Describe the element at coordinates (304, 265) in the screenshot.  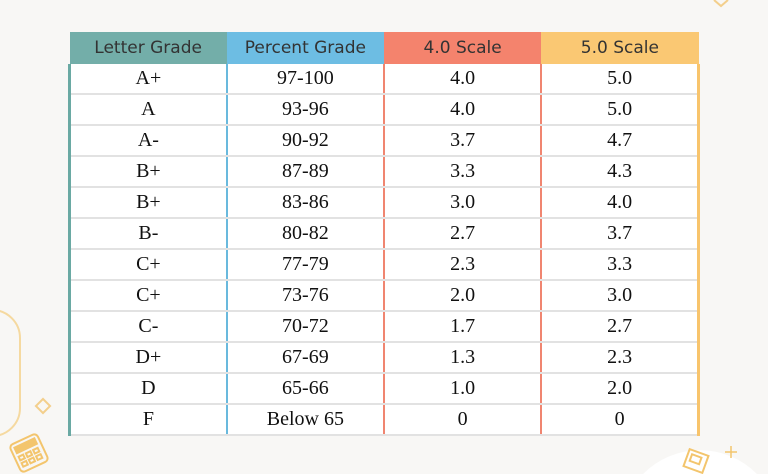
I see `percent-grade-cell: 77-79` at that location.